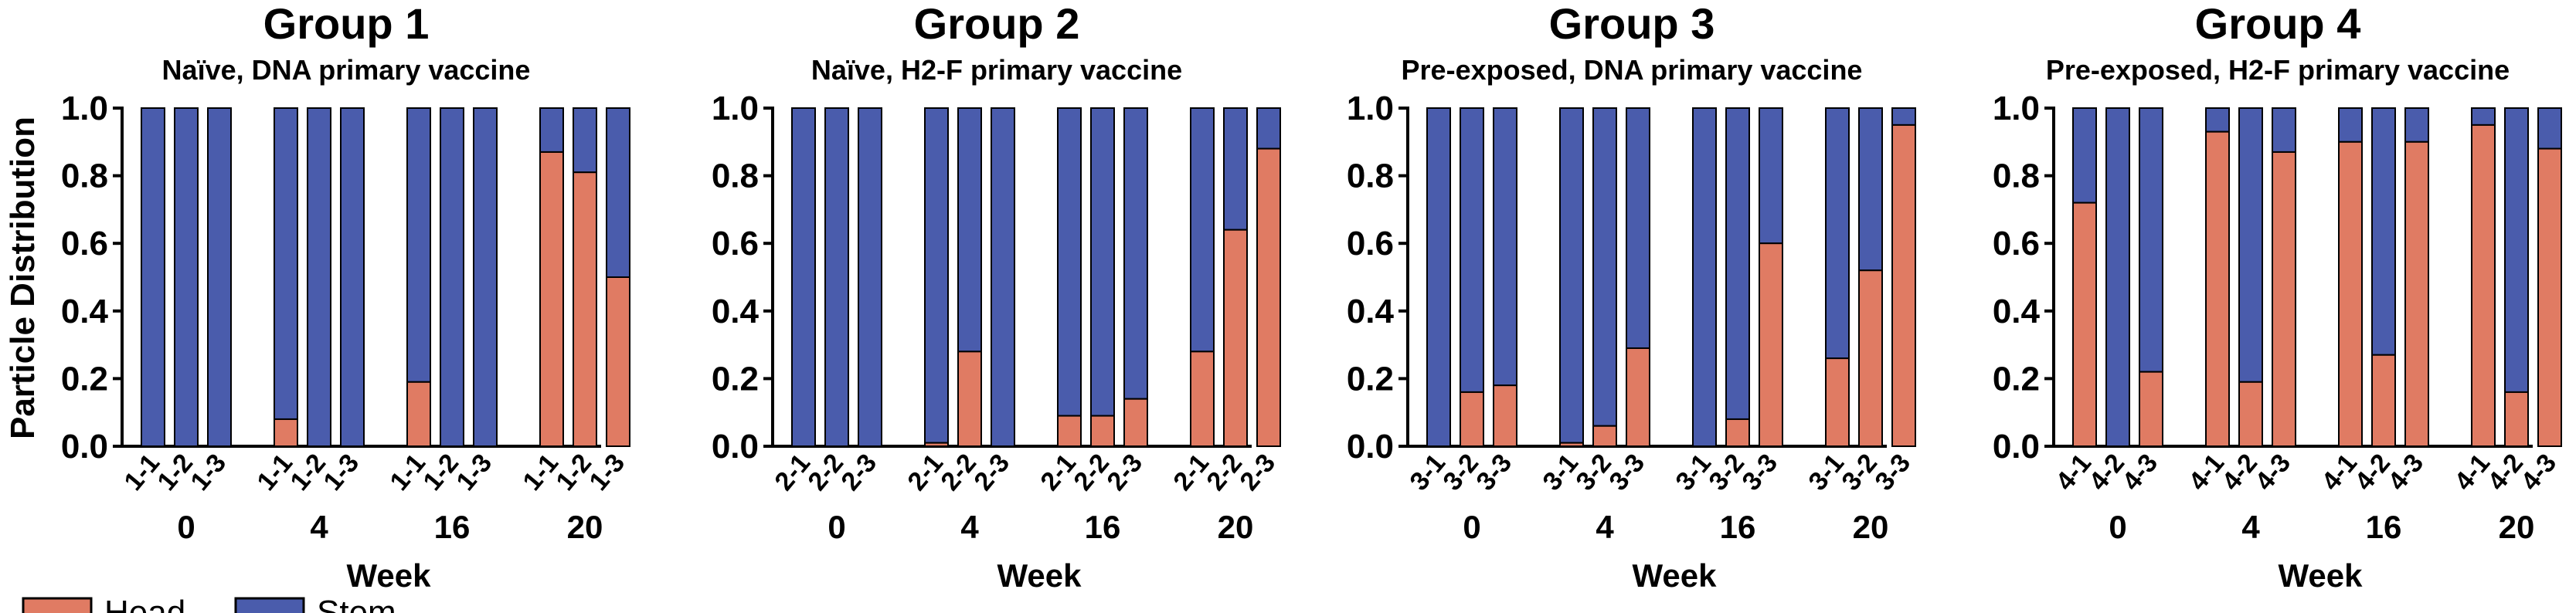 The image size is (2576, 613). What do you see at coordinates (2278, 24) in the screenshot?
I see `panel-title: Group 4` at bounding box center [2278, 24].